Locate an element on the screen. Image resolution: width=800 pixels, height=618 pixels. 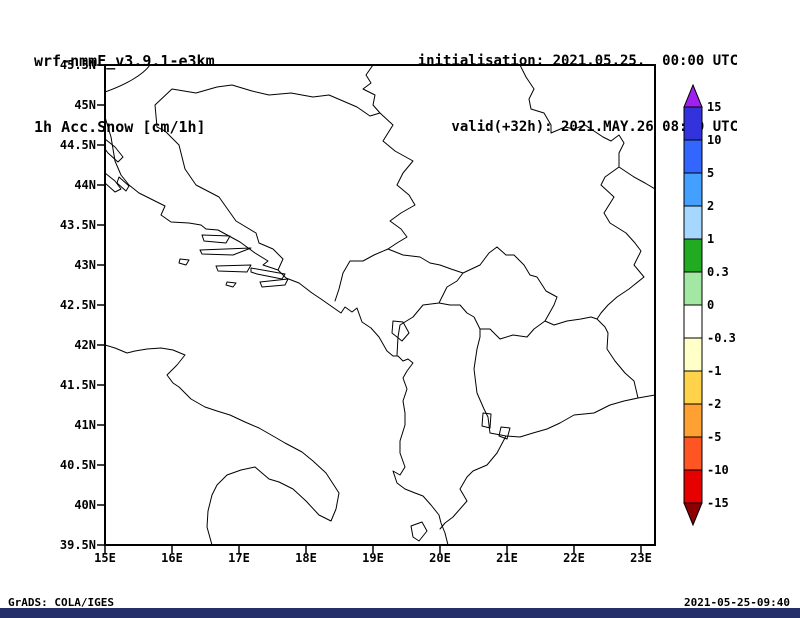
island-pasman is located at coordinates (123, 184).